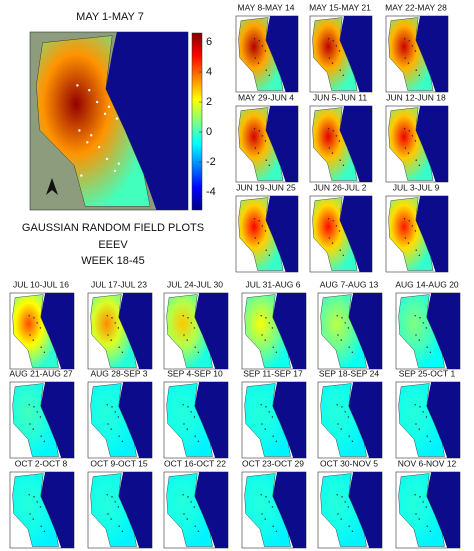  I want to click on main-panel-label: MAY 1-MAY 7, so click(110, 17).